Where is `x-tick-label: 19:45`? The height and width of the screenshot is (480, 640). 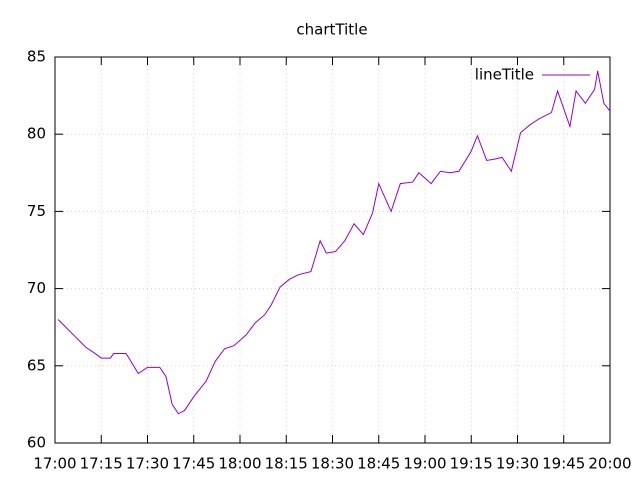
x-tick-label: 19:45 is located at coordinates (563, 464).